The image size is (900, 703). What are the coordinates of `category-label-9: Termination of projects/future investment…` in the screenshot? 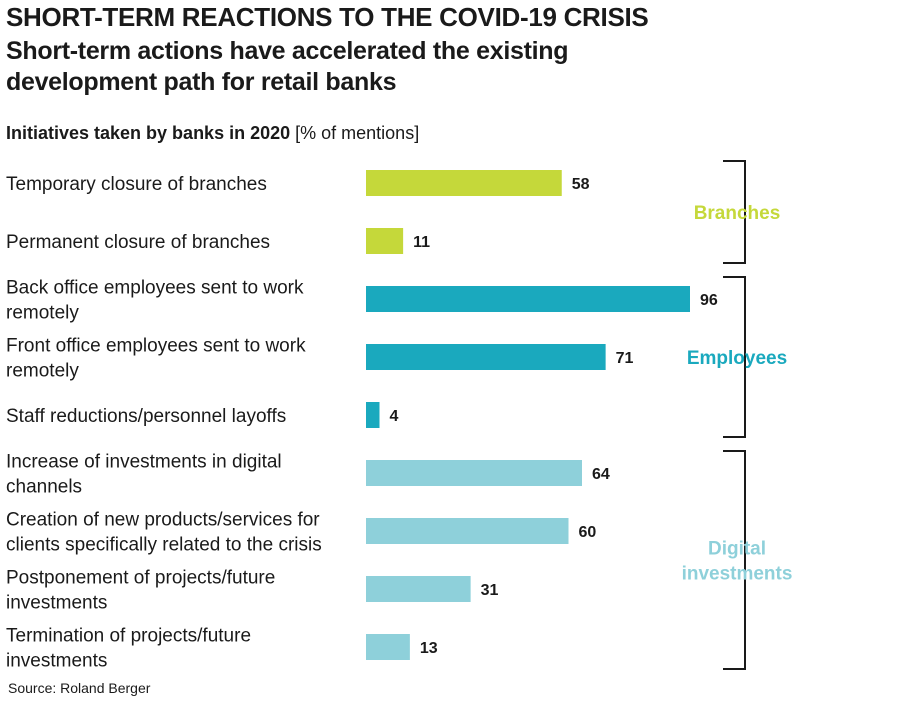 It's located at (128, 649).